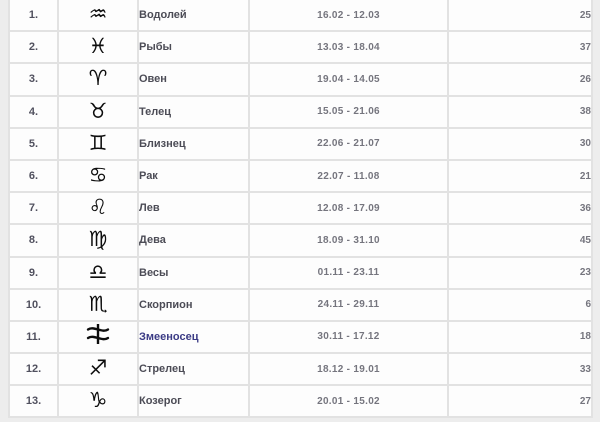 The height and width of the screenshot is (422, 600). What do you see at coordinates (520, 79) in the screenshot?
I see `value-cell: 26` at bounding box center [520, 79].